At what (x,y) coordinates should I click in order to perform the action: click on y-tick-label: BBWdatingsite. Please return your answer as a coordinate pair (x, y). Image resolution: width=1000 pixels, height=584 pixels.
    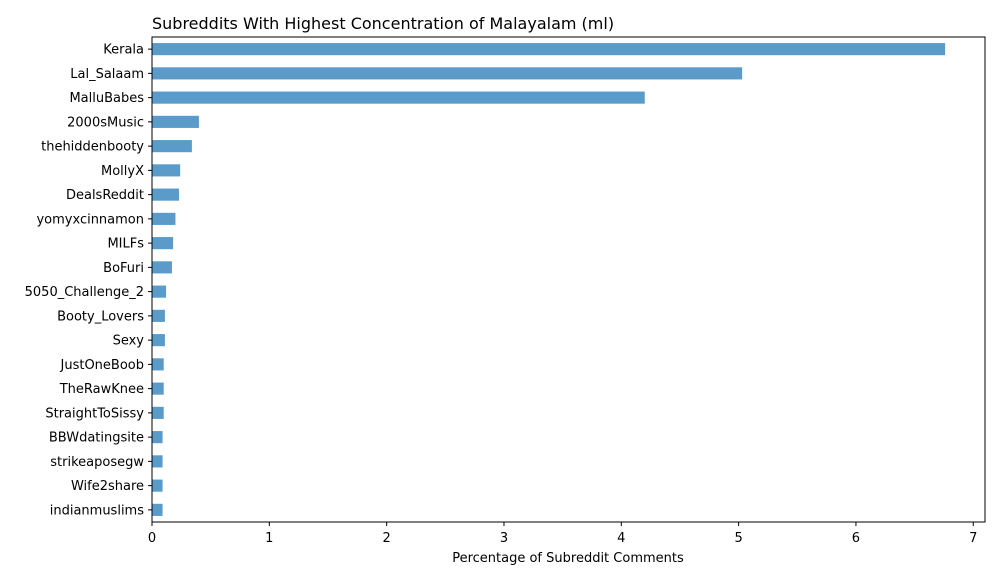
    Looking at the image, I should click on (96, 438).